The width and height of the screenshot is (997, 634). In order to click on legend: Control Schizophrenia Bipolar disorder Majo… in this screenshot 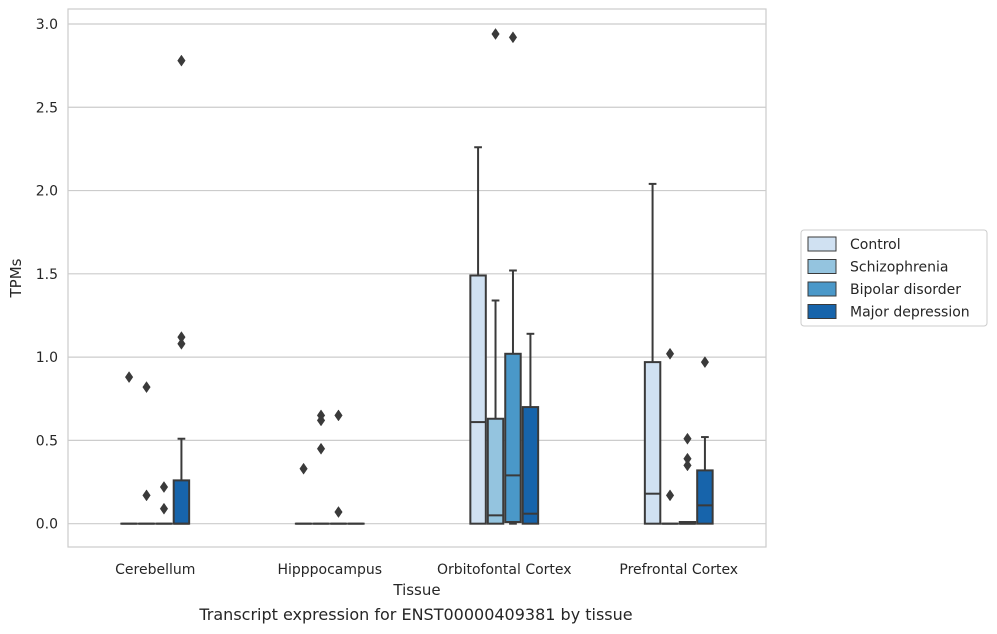, I will do `click(894, 278)`.